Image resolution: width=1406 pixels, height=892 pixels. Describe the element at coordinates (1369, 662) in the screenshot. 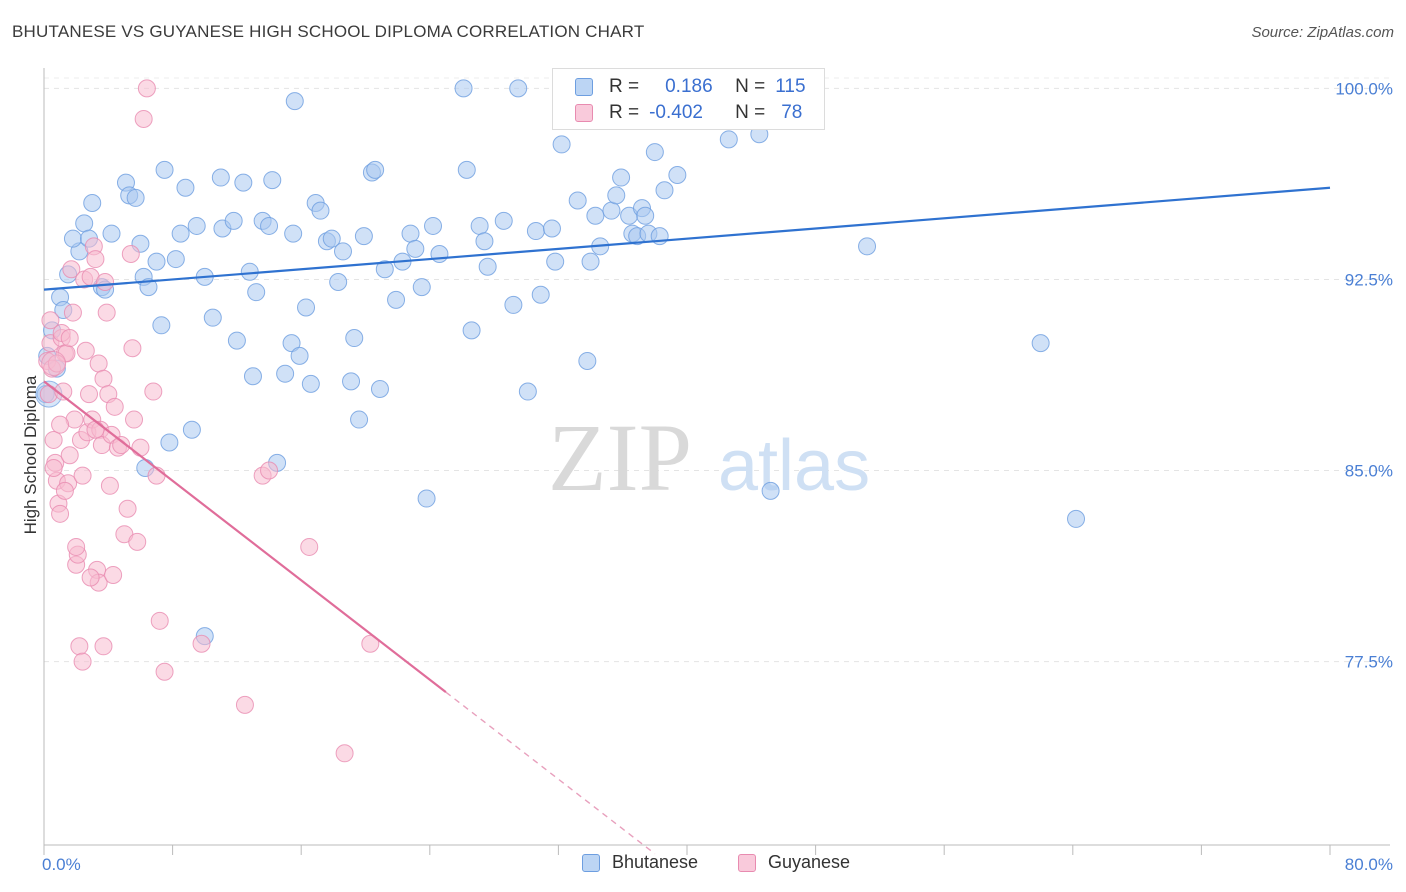

I see `y-tick-label: 77.5%` at that location.